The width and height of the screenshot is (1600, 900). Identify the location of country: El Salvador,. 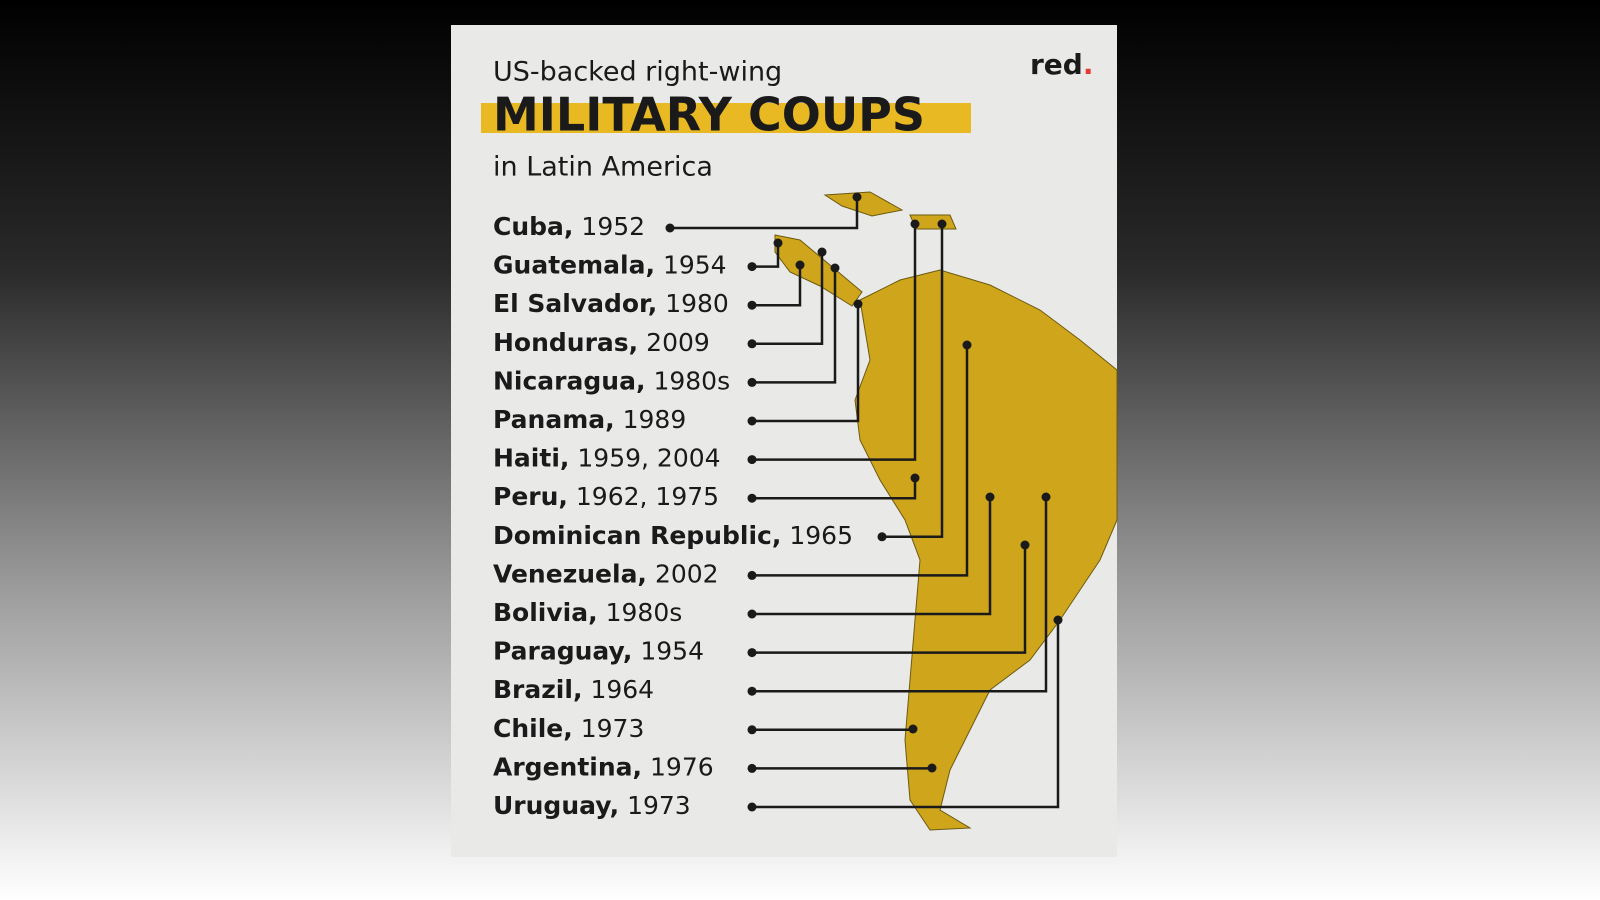
(575, 303).